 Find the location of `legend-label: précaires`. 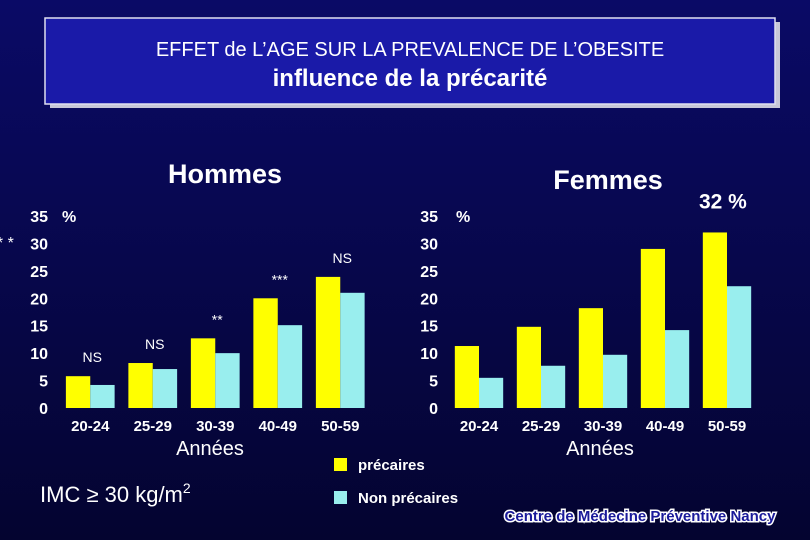

legend-label: précaires is located at coordinates (391, 465).